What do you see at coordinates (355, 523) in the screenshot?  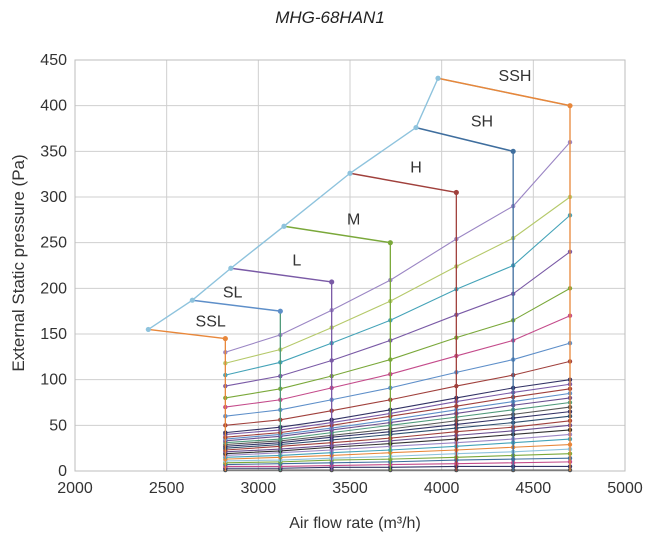 I see `x-axis-label: Air flow rate (m³/h)` at bounding box center [355, 523].